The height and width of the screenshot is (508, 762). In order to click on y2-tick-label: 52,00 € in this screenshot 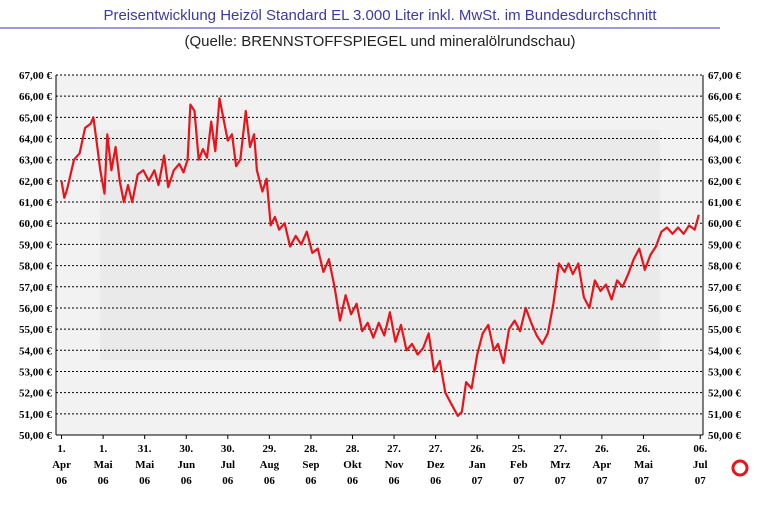, I will do `click(725, 394)`.